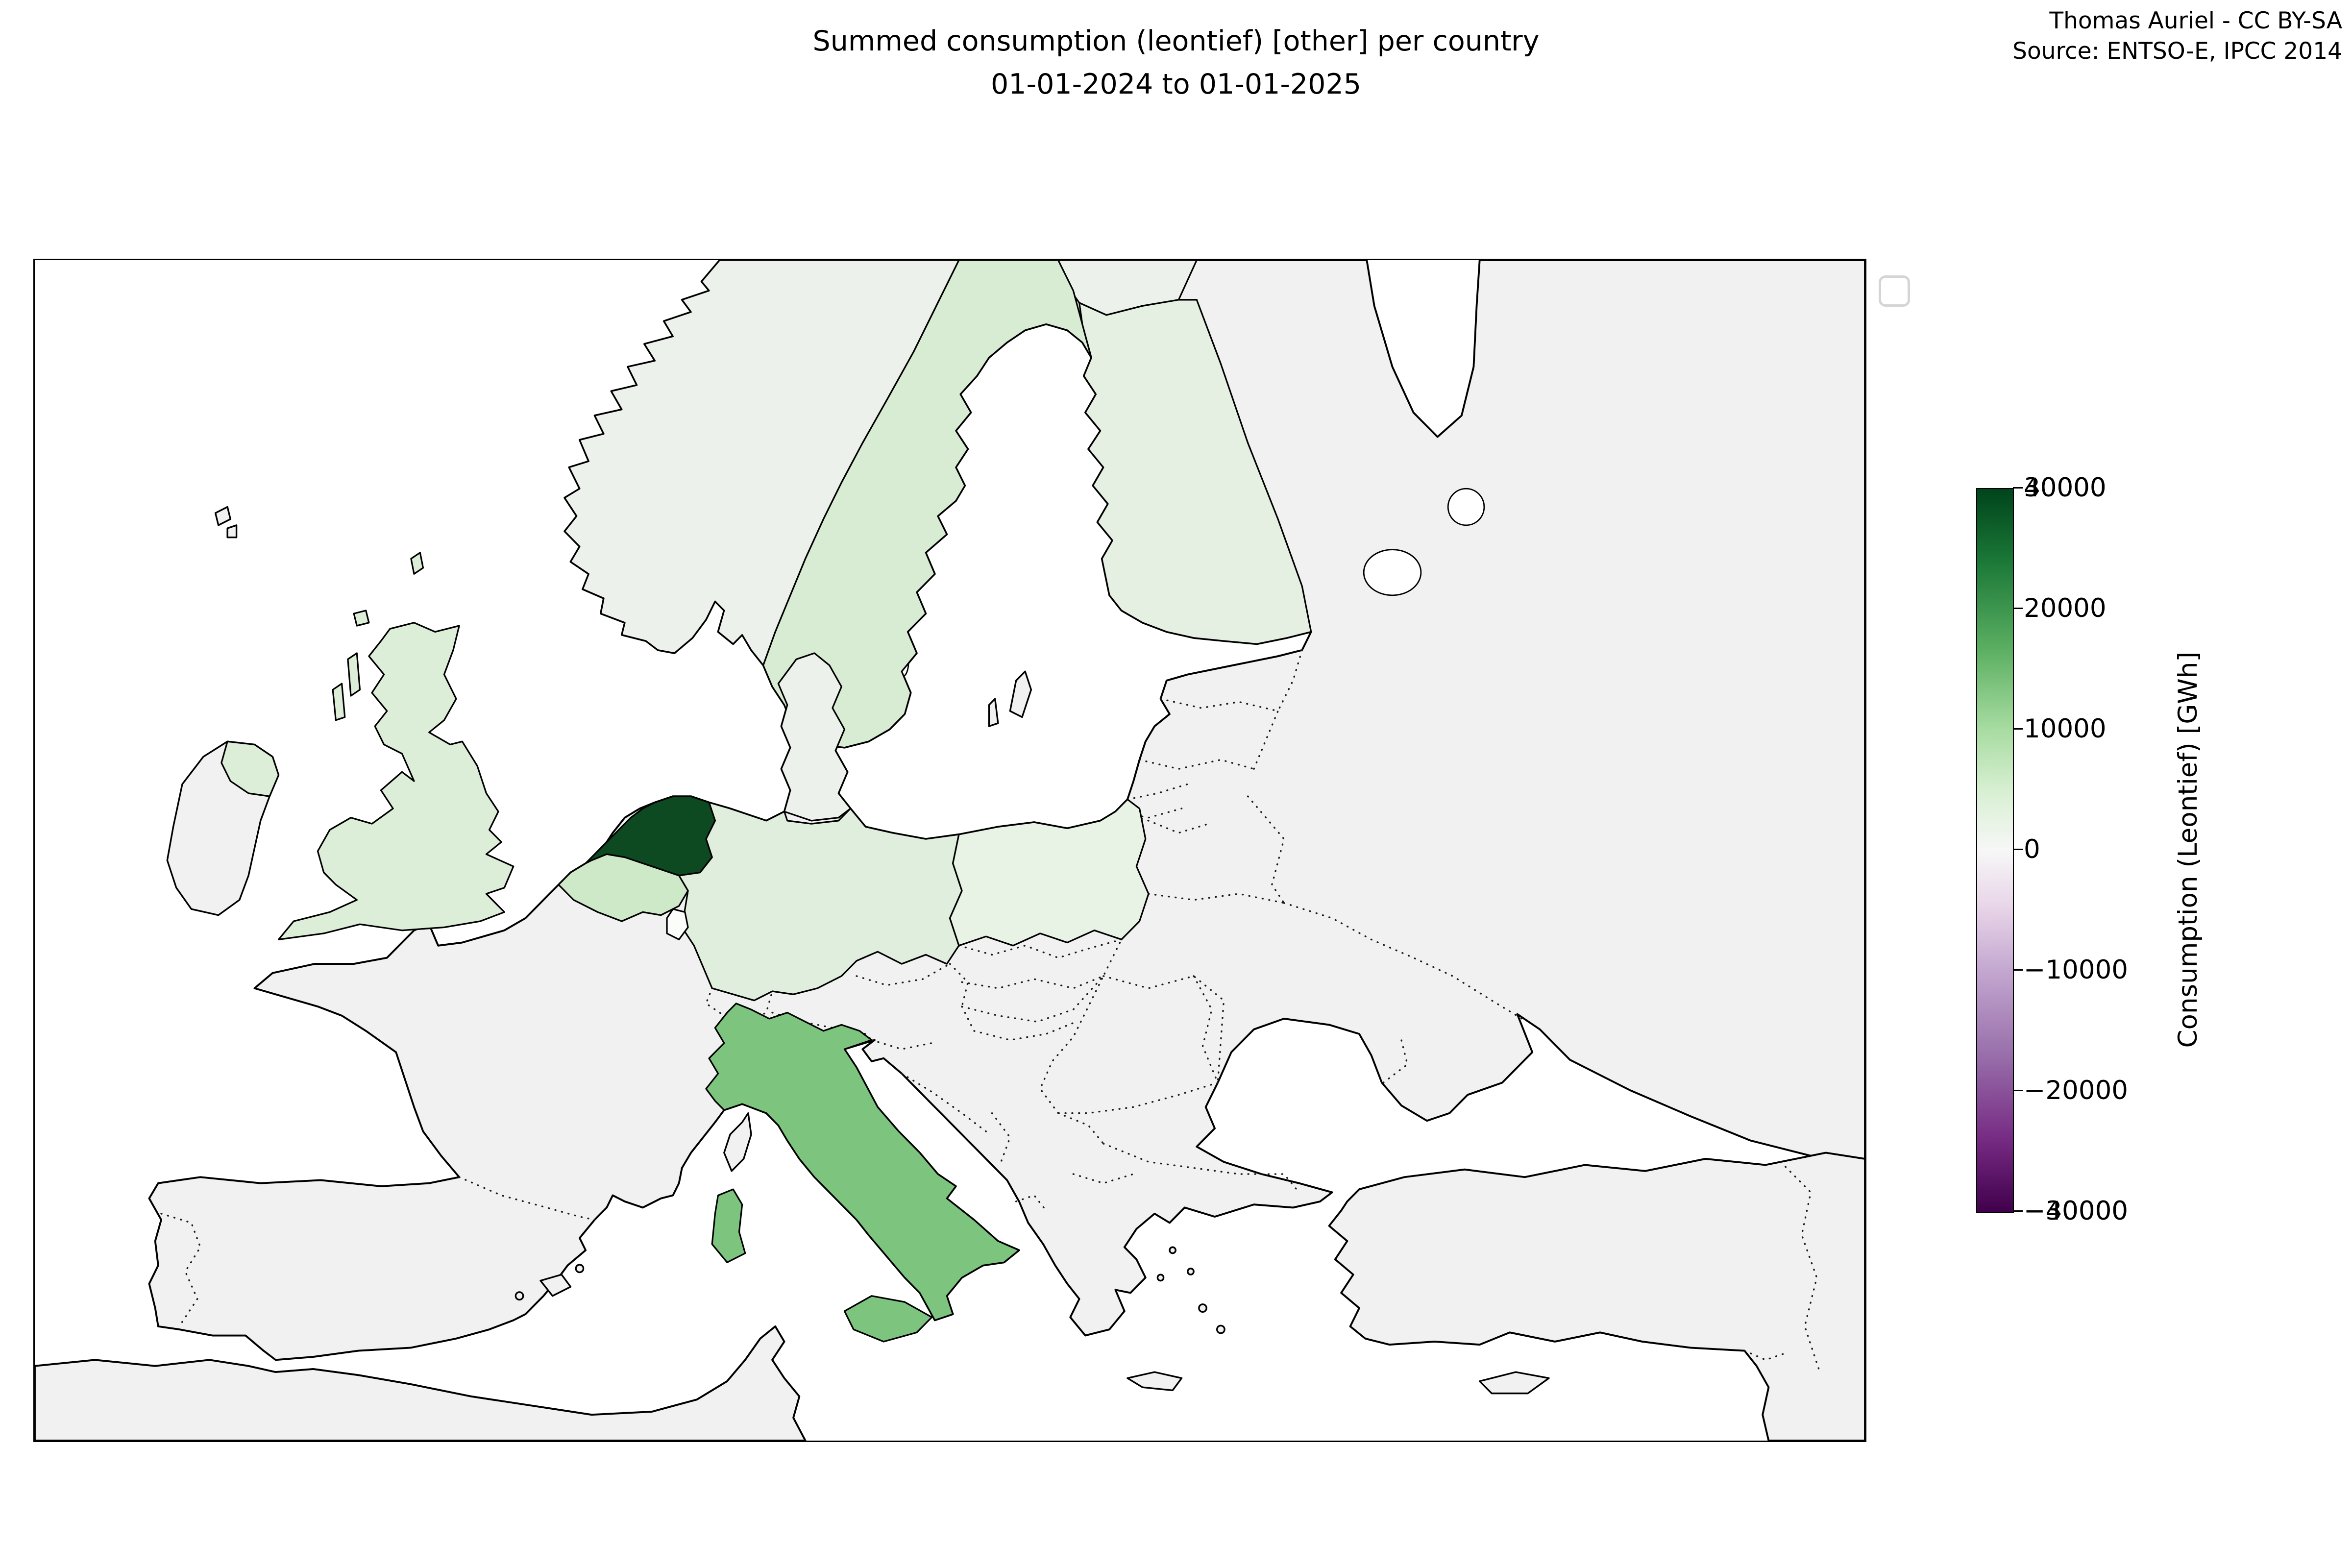 The width and height of the screenshot is (2352, 1568). I want to click on lakes, so click(1175, 582).